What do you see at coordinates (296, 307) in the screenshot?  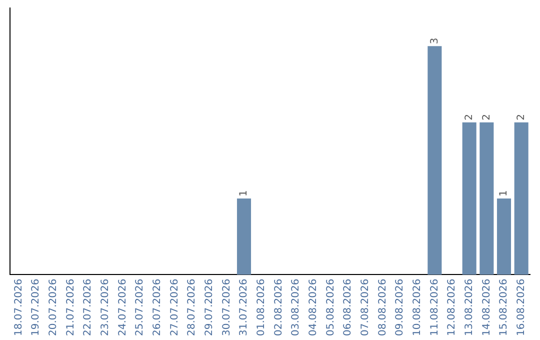 I see `x-tick-label: 03.08.2026` at bounding box center [296, 307].